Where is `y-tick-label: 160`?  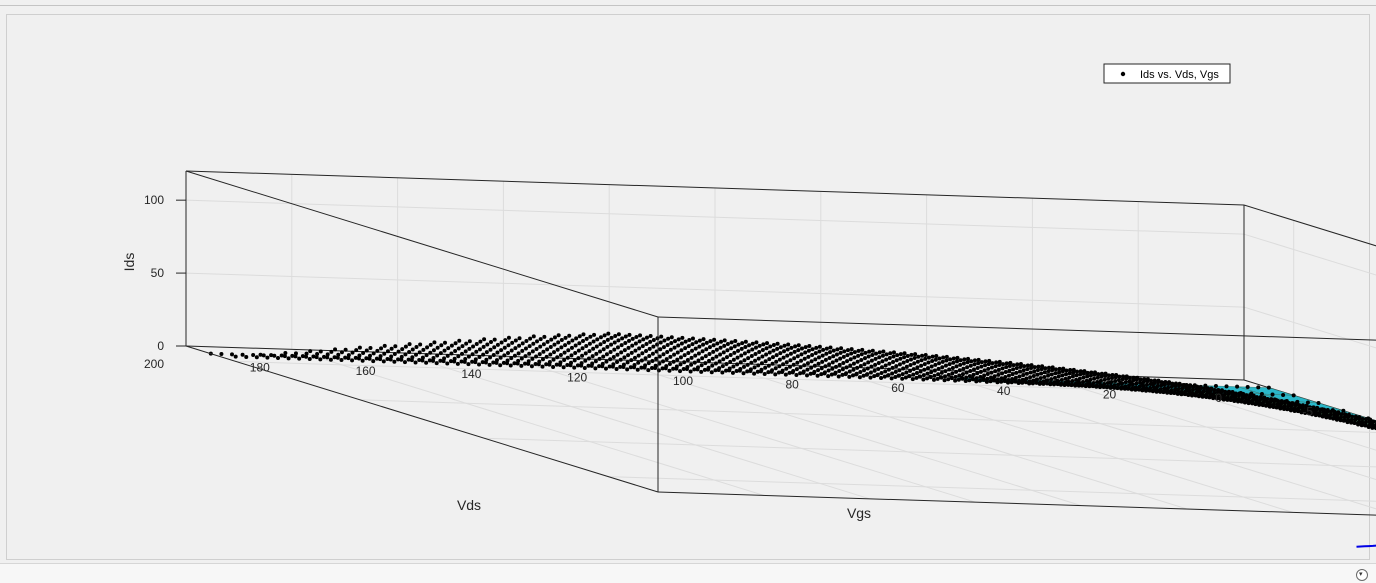
y-tick-label: 160 is located at coordinates (366, 371).